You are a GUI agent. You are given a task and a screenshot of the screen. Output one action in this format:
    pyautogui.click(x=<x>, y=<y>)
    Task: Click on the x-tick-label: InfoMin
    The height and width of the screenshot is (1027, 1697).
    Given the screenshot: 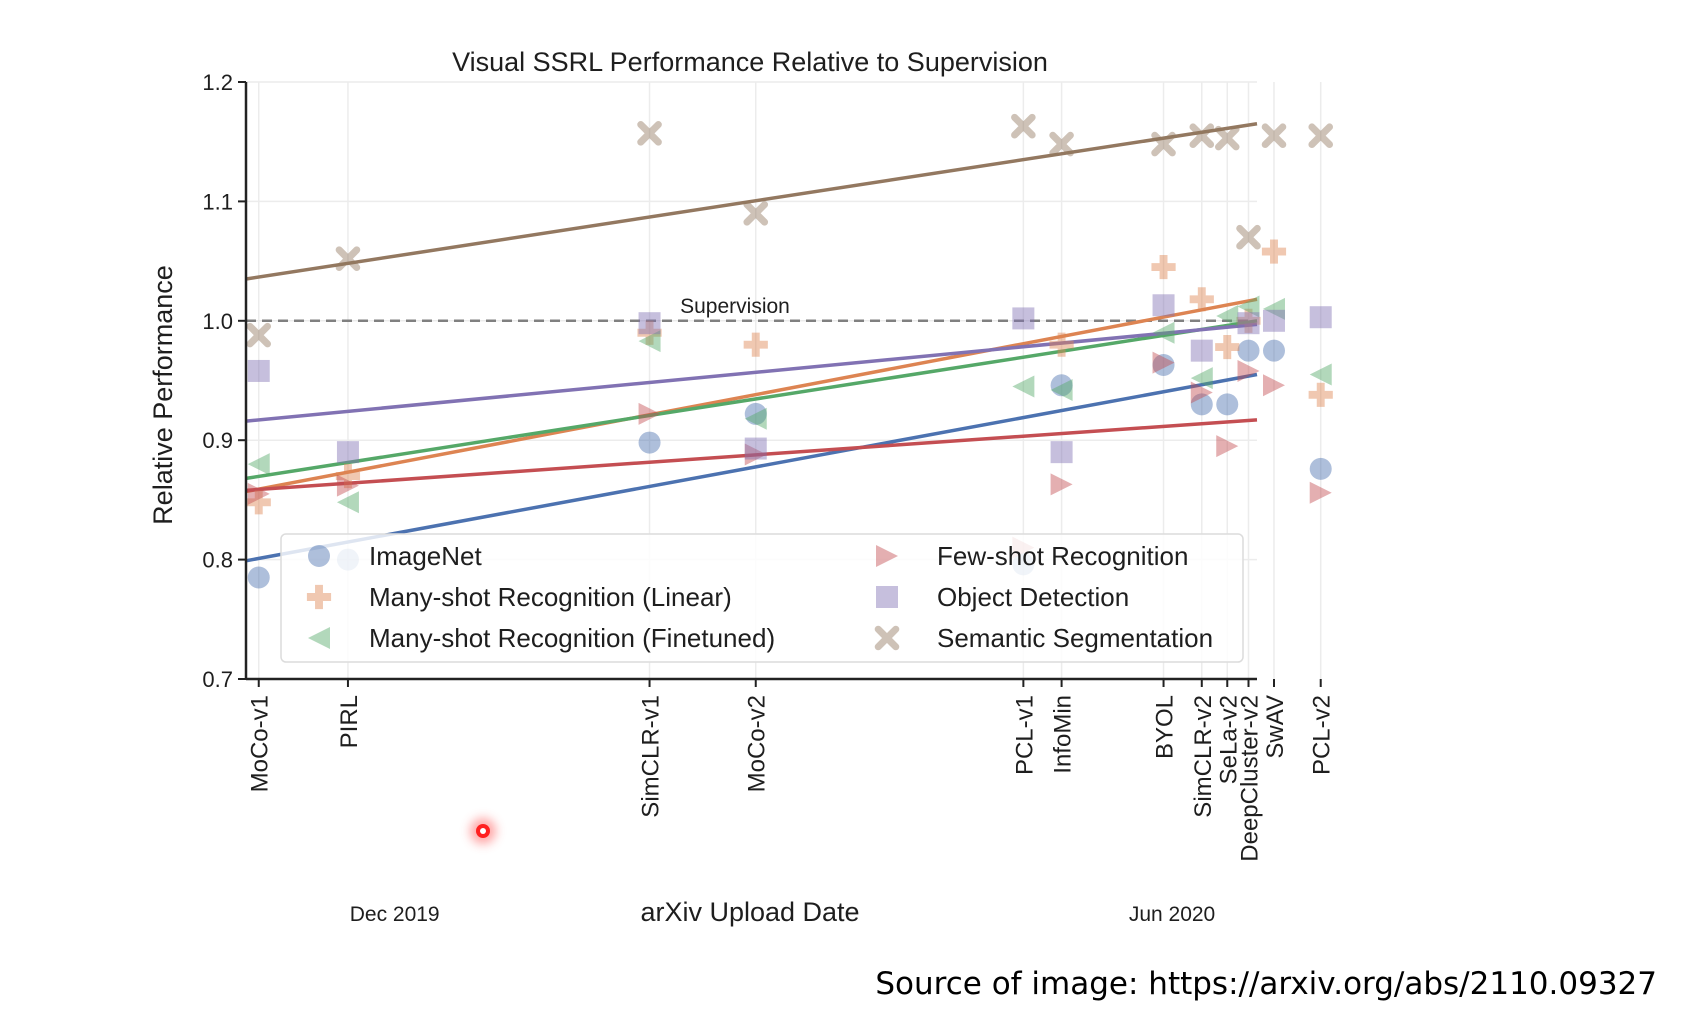 What is the action you would take?
    pyautogui.click(x=1063, y=734)
    